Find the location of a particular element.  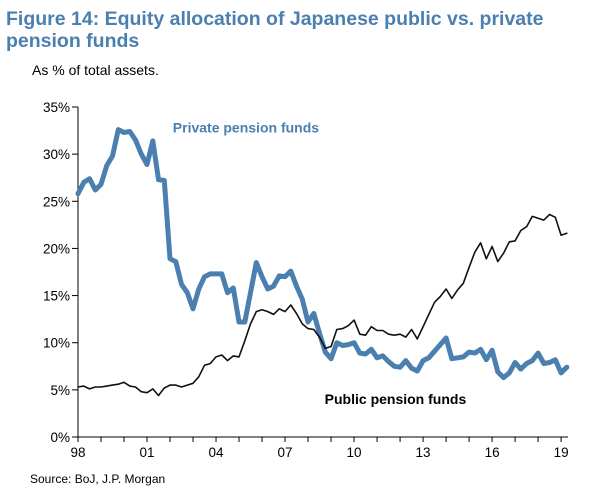

x-tick-label: 07 is located at coordinates (285, 452).